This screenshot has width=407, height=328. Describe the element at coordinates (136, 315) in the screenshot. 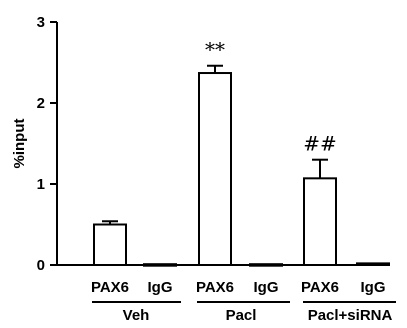

I see `group-label: Veh` at that location.